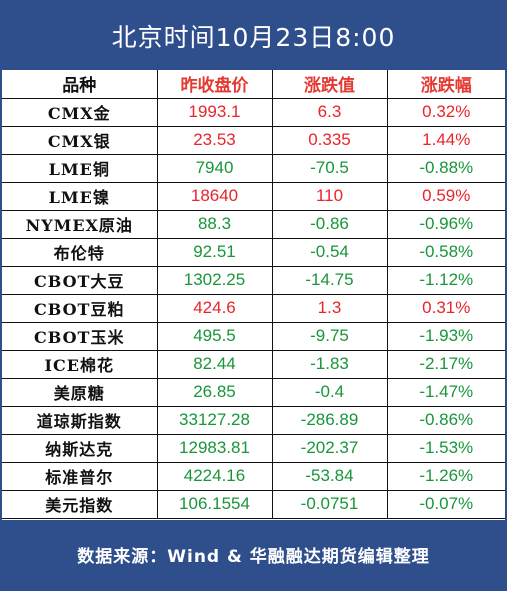  Describe the element at coordinates (215, 112) in the screenshot. I see `prev-close-value: 1993.1` at that location.